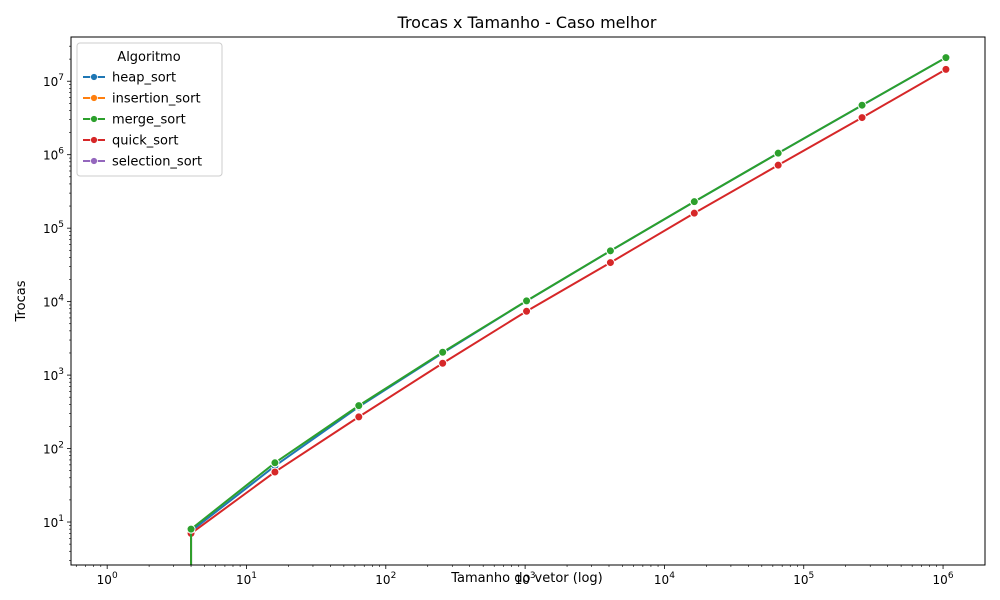 This screenshot has width=1000, height=600. What do you see at coordinates (157, 162) in the screenshot?
I see `legend-label: selection_sort` at bounding box center [157, 162].